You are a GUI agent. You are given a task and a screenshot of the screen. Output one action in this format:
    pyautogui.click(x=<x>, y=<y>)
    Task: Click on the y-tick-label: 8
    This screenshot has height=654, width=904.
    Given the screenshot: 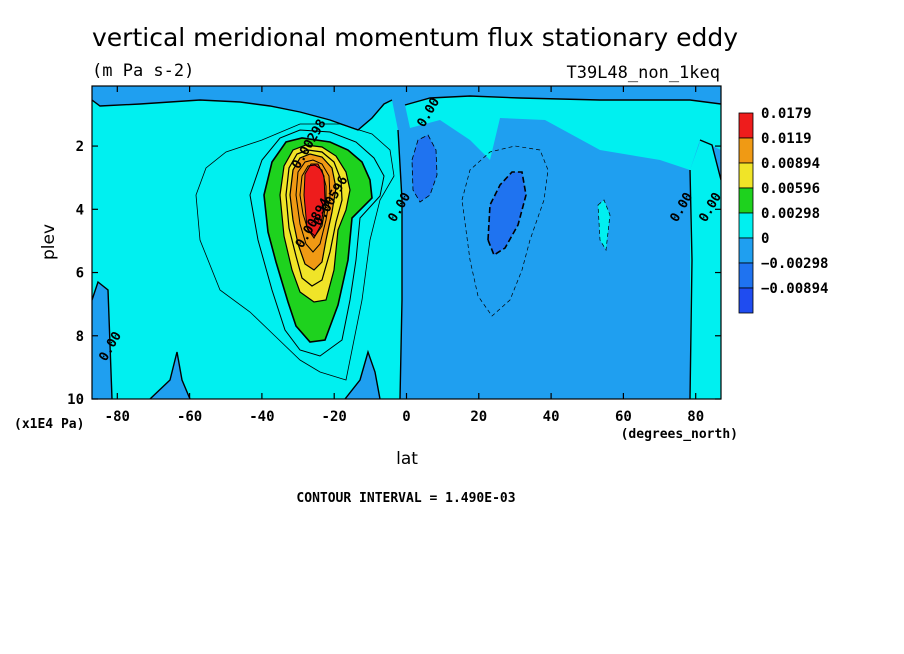 What is the action you would take?
    pyautogui.click(x=80, y=337)
    